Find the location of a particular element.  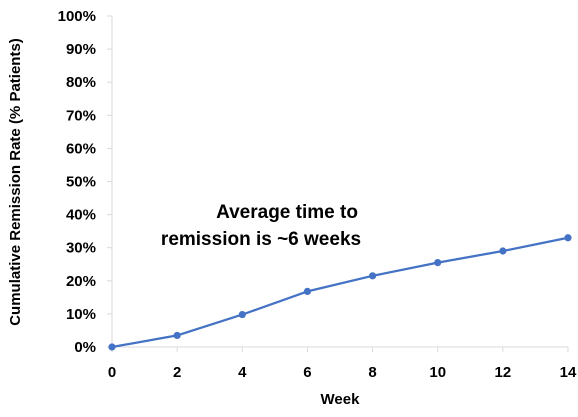

y-tick-label: 70% is located at coordinates (81, 115).